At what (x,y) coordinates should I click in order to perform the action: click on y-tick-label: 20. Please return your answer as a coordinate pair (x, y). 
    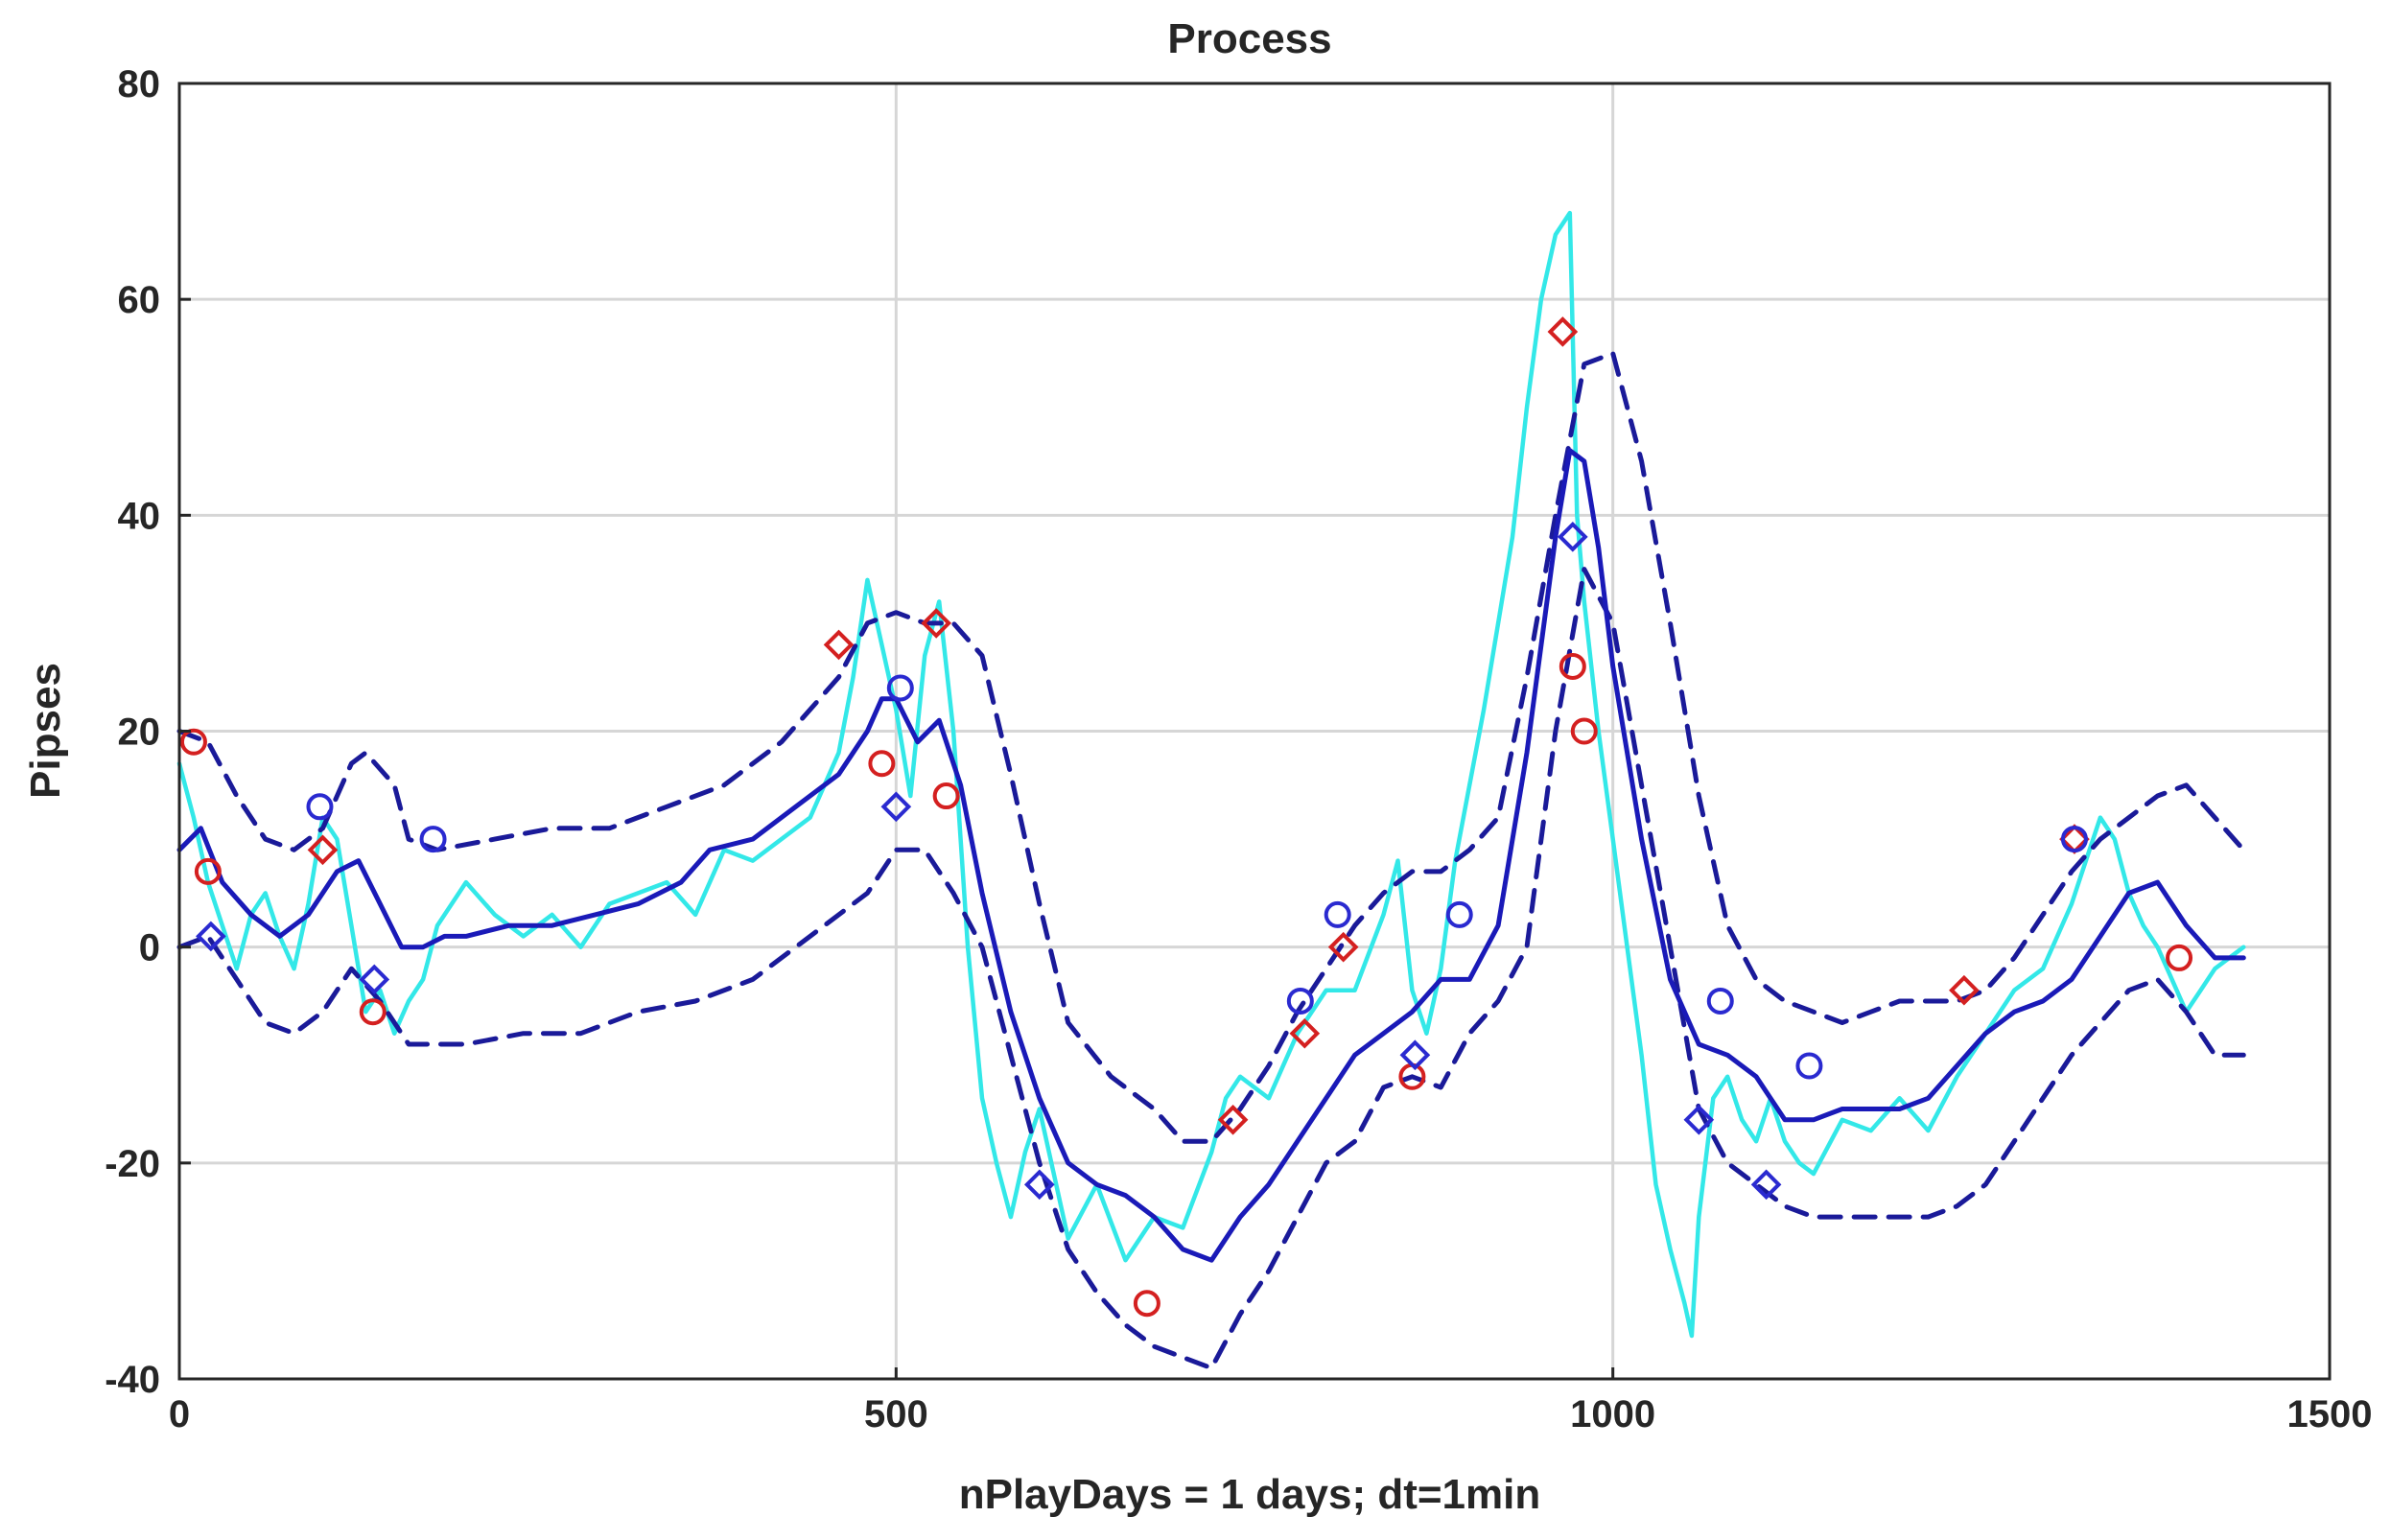
    Looking at the image, I should click on (139, 733).